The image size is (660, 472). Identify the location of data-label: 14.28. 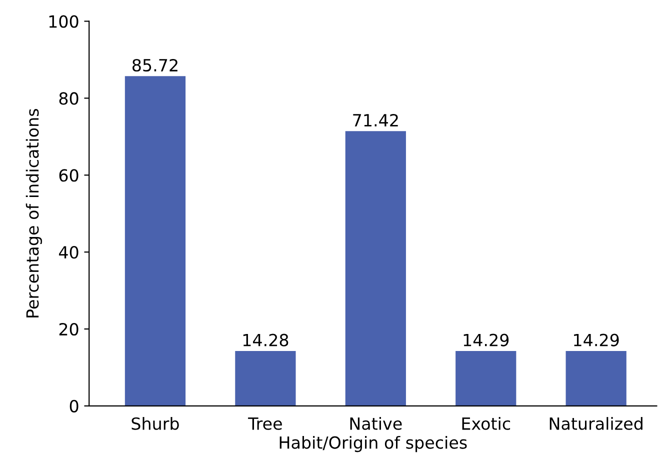
(265, 340).